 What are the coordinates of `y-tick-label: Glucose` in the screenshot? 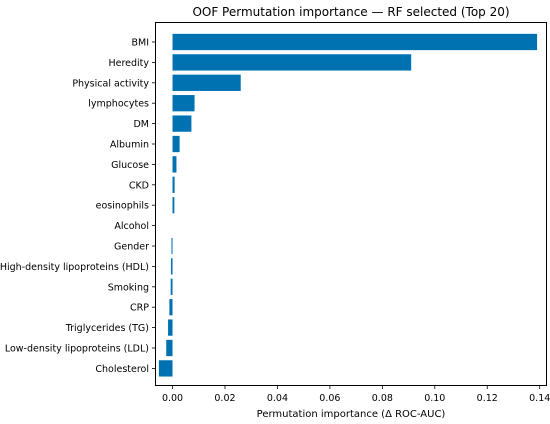 It's located at (130, 165).